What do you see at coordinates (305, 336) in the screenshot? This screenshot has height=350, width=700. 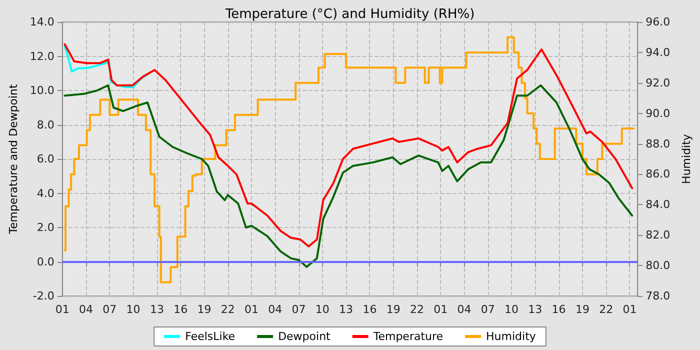 I see `legend-label: Dewpoint` at bounding box center [305, 336].